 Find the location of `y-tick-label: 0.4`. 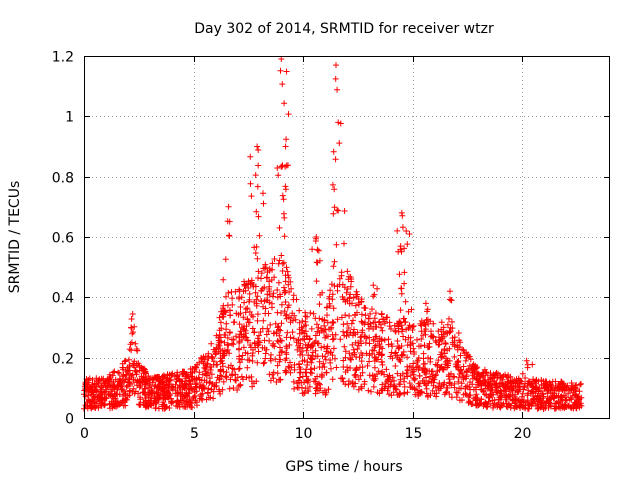

y-tick-label: 0.4 is located at coordinates (63, 299).